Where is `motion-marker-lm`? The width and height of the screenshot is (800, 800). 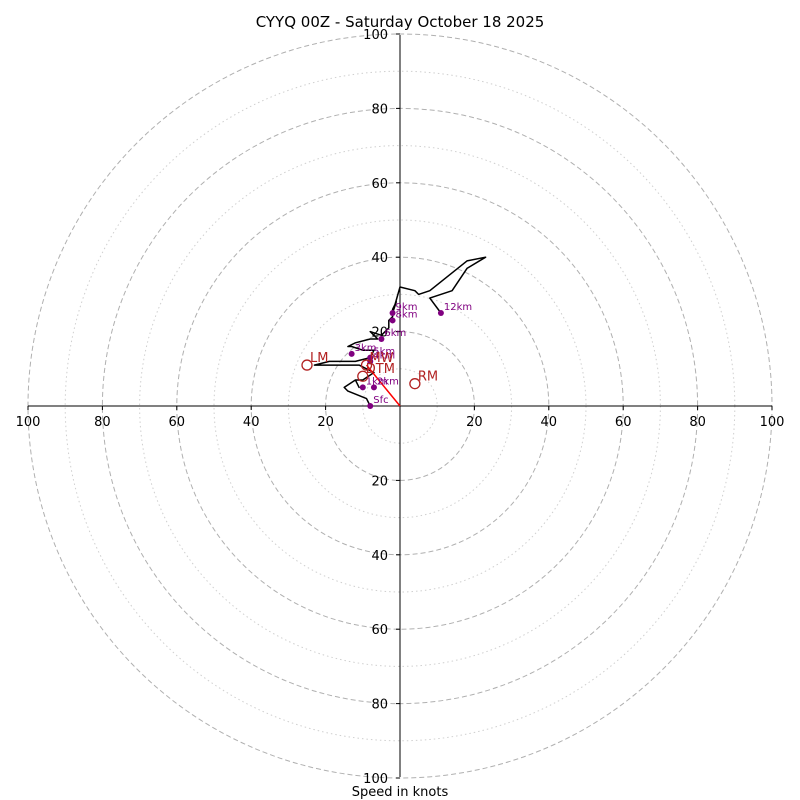
motion-marker-lm is located at coordinates (307, 365).